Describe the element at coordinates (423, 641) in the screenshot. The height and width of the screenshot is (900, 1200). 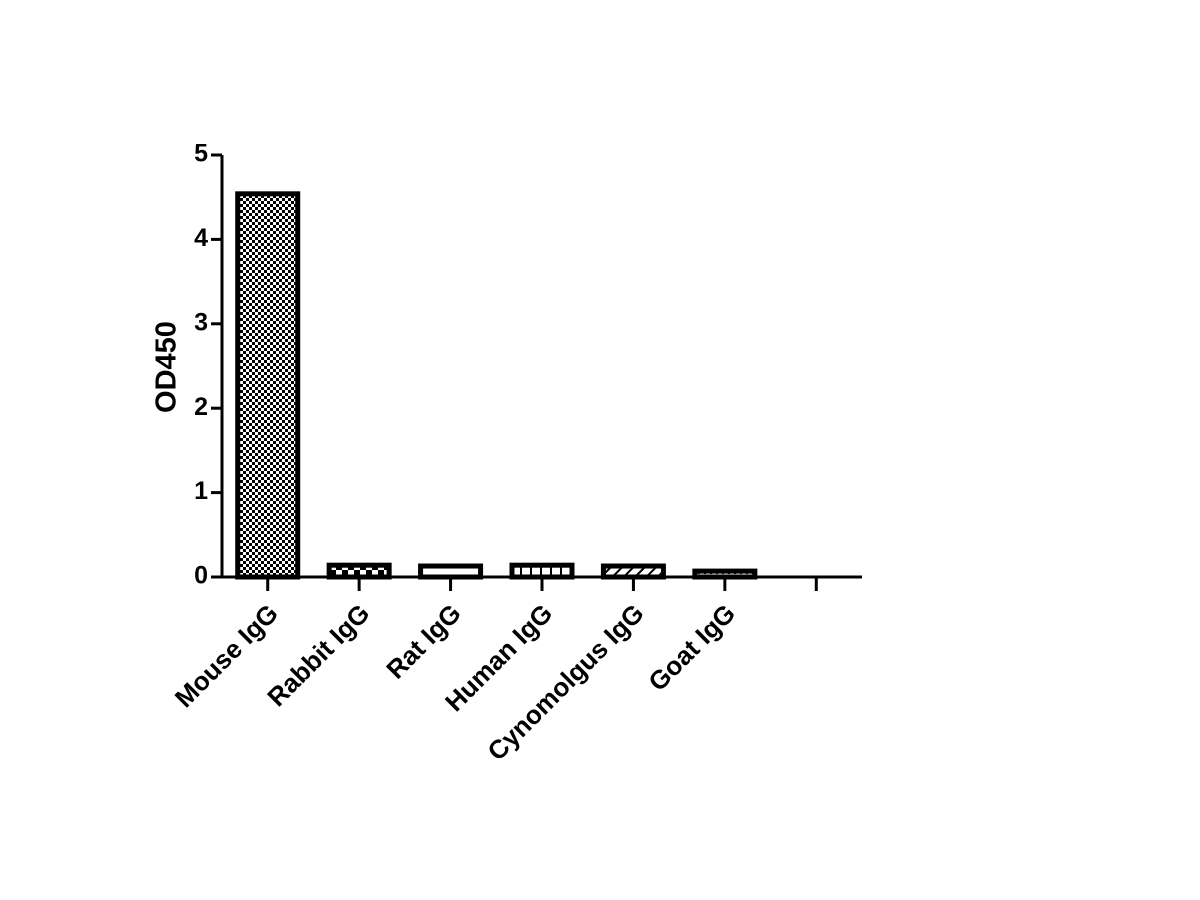
I see `x-tick-label: Rat IgG` at that location.